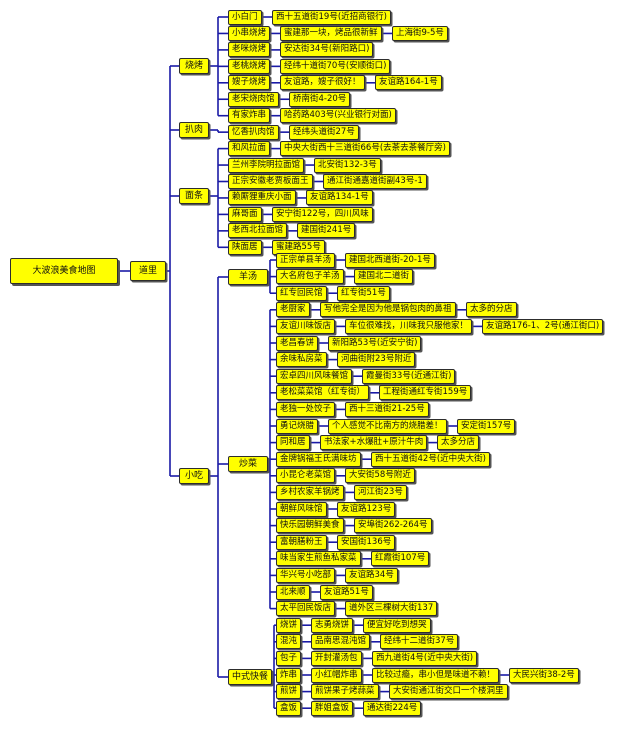 The image size is (640, 741). Describe the element at coordinates (392, 708) in the screenshot. I see `shop-detail: 通达街224号` at that location.